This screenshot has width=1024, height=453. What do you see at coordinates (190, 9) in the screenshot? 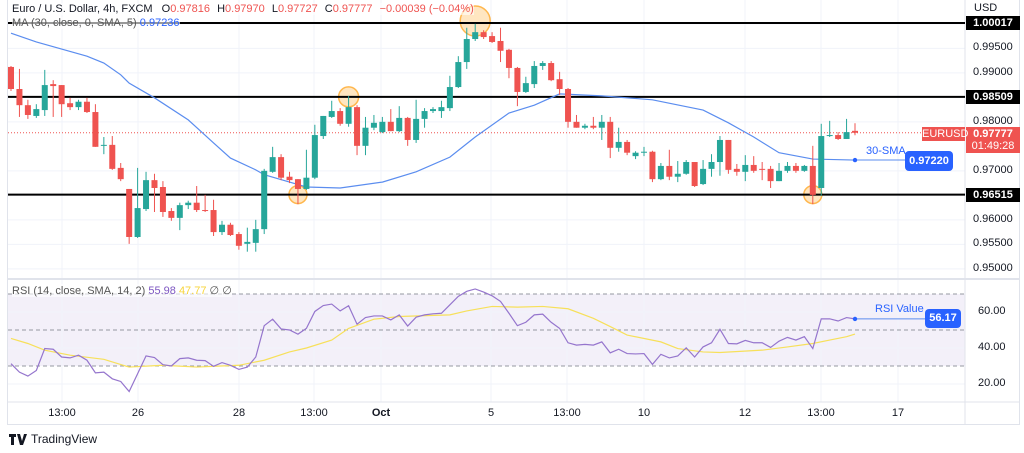
I see `open-value: 0.97816` at bounding box center [190, 9].